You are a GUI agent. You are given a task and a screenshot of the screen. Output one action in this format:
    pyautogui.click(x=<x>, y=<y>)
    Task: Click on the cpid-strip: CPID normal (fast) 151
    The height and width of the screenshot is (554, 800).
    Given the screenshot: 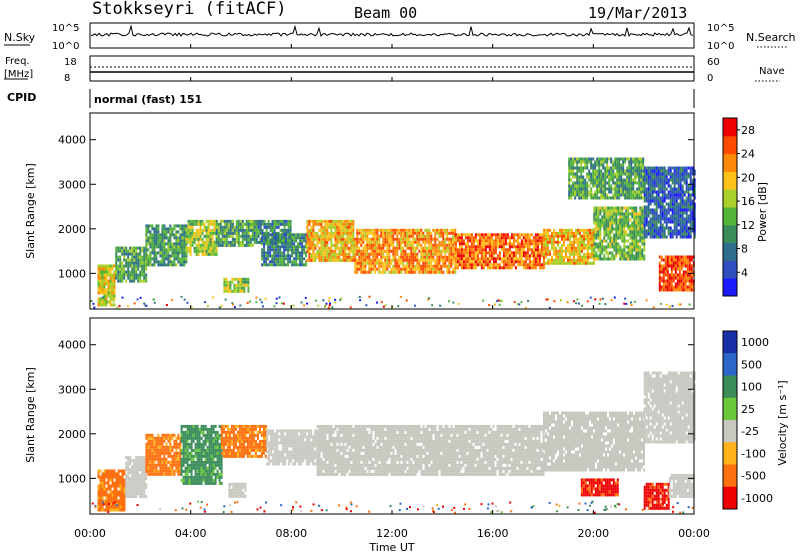 What is the action you would take?
    pyautogui.click(x=351, y=98)
    